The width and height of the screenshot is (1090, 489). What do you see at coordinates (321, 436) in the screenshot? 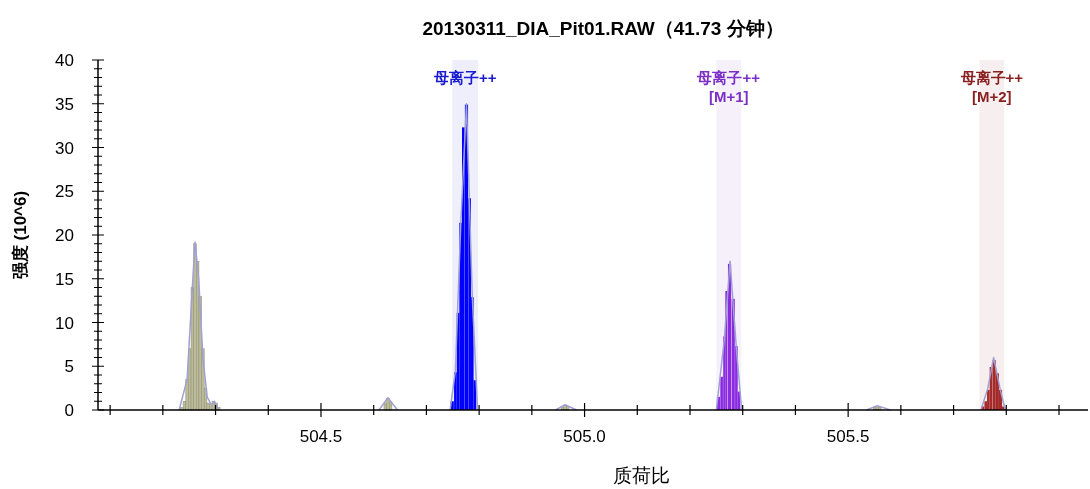
I see `x-tick-label: 504.5` at bounding box center [321, 436].